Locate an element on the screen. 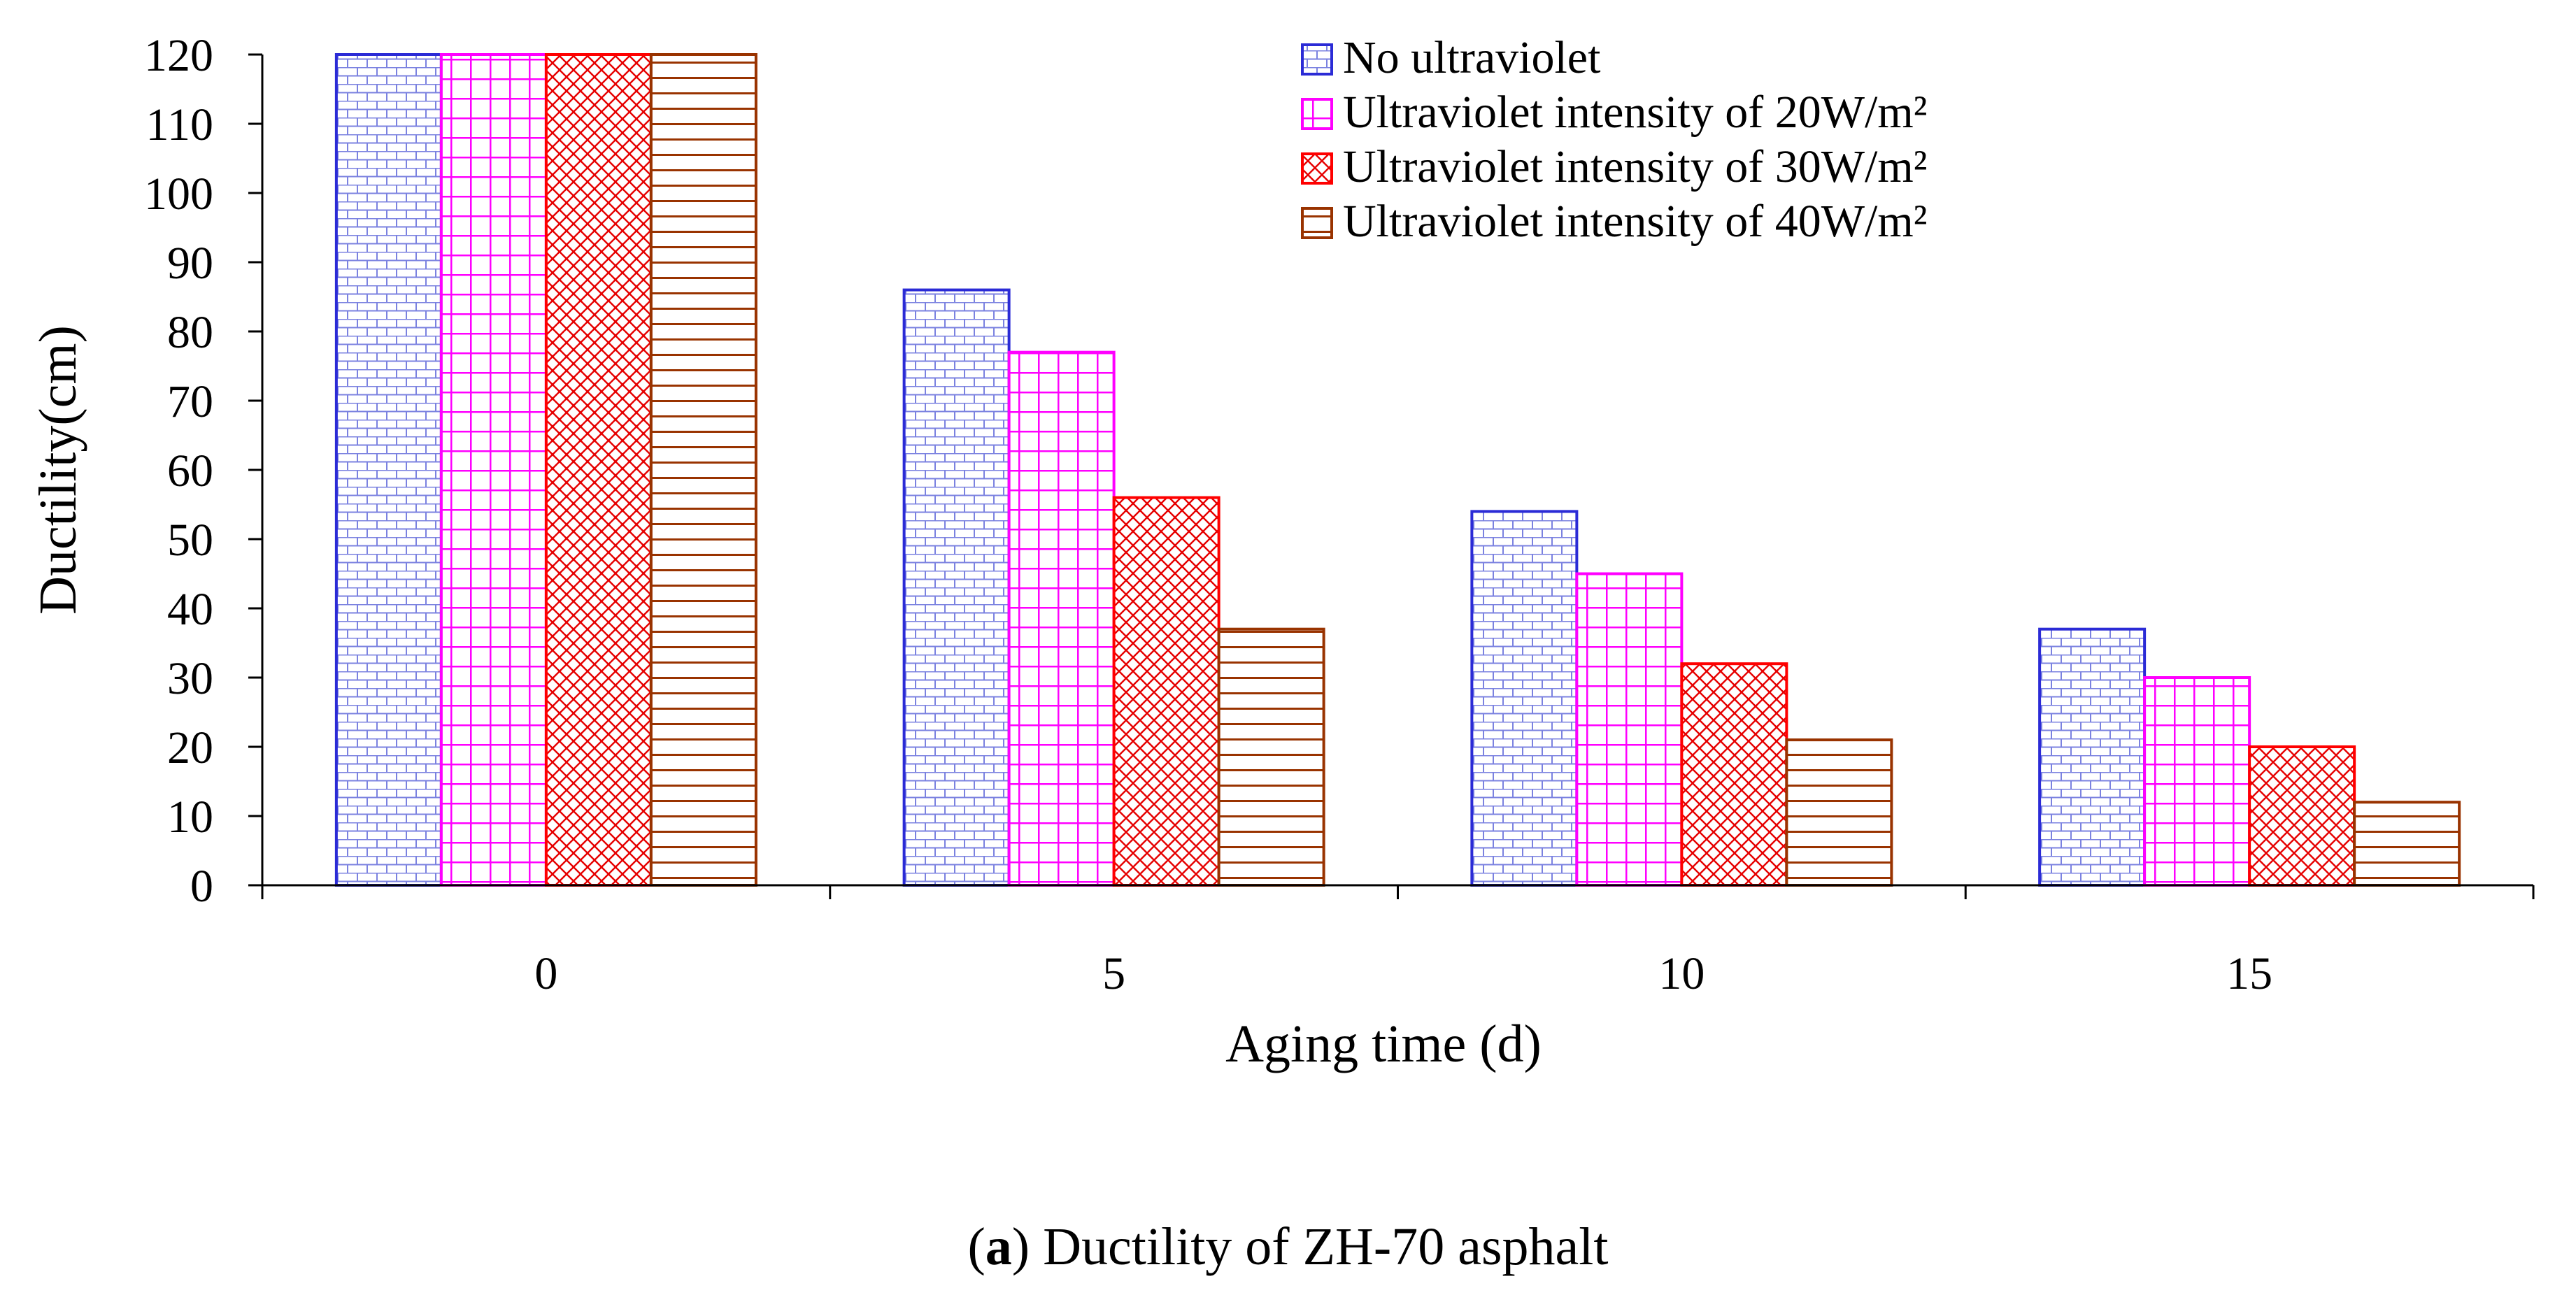 Image resolution: width=2576 pixels, height=1309 pixels. y-tick-label: 60 is located at coordinates (190, 470).